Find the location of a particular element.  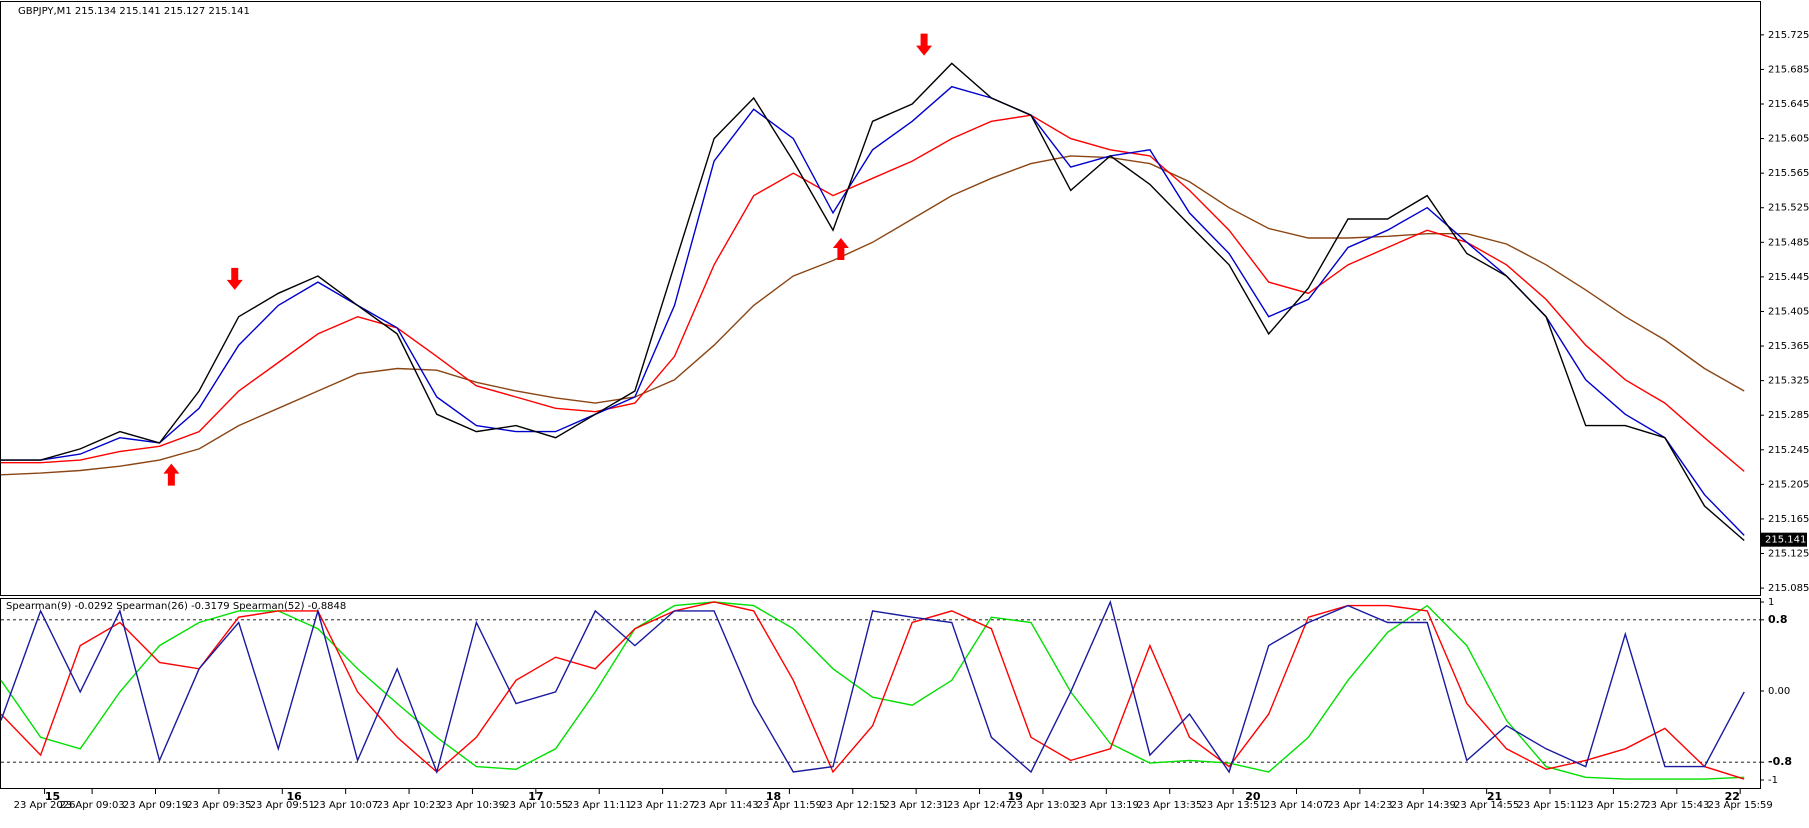

day-marker: 19 is located at coordinates (1015, 796).